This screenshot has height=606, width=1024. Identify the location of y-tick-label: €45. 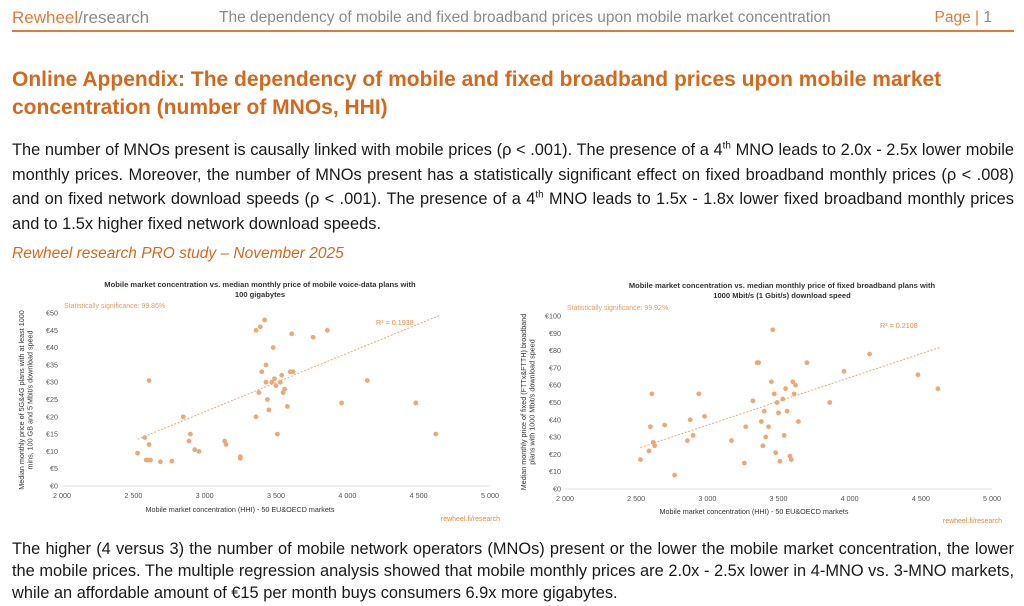
(52, 330).